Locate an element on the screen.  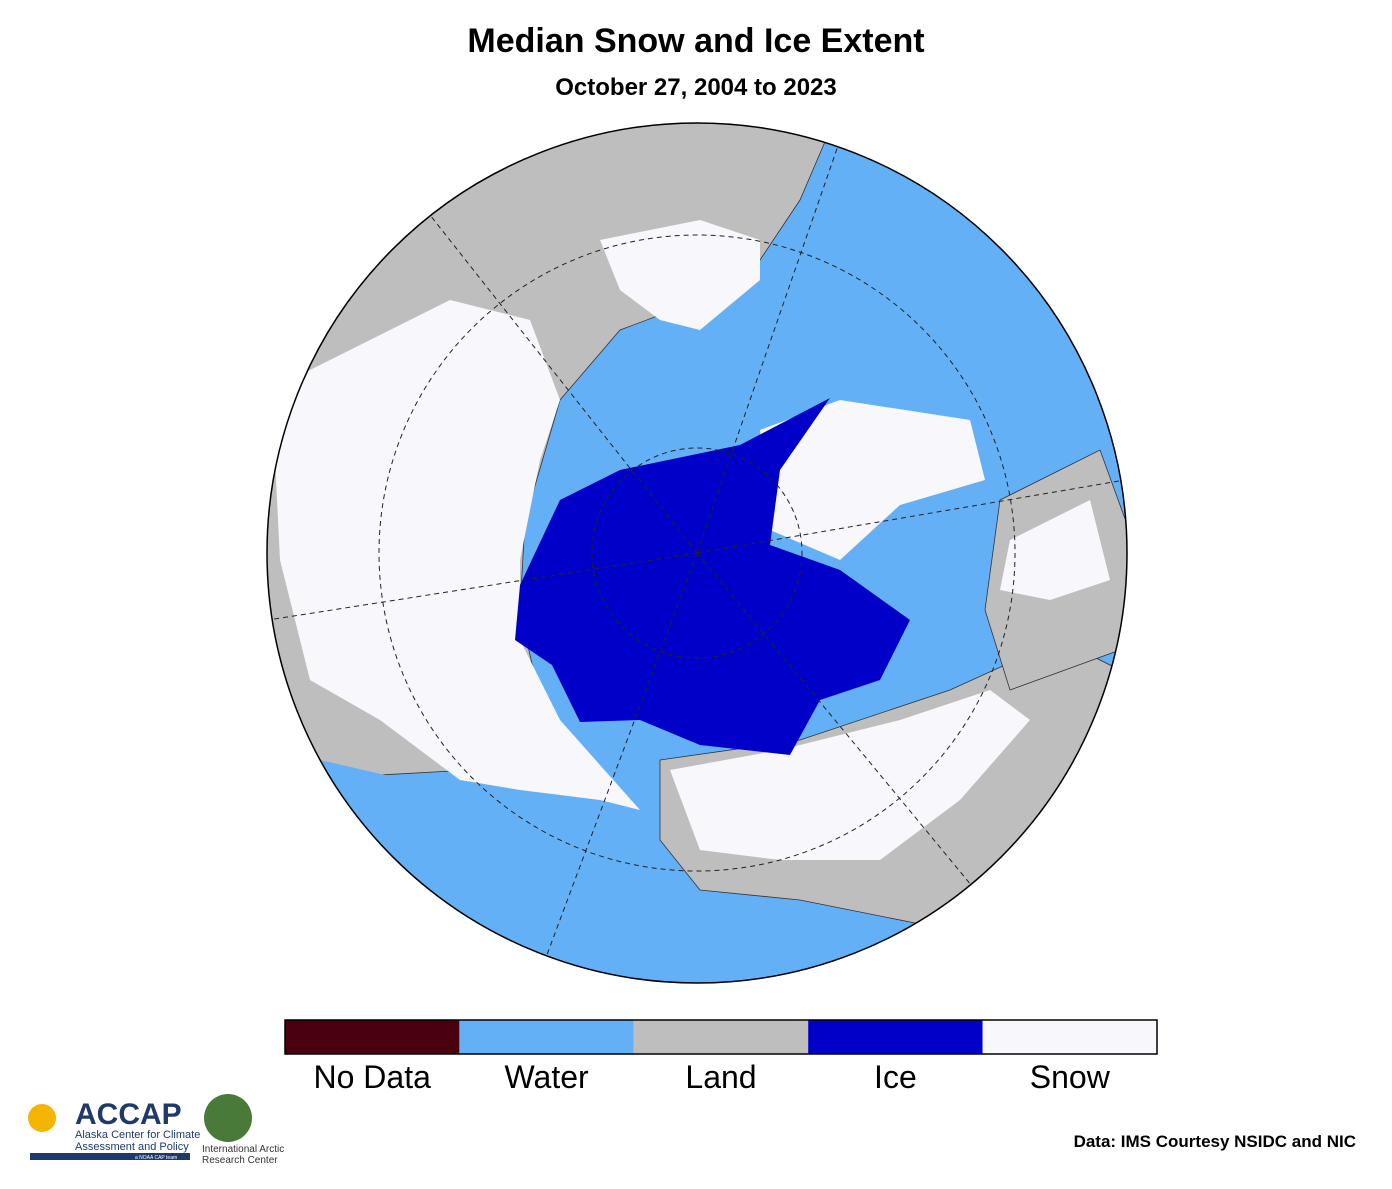
subtitle: October 27, 2004 to 2023 is located at coordinates (695, 87).